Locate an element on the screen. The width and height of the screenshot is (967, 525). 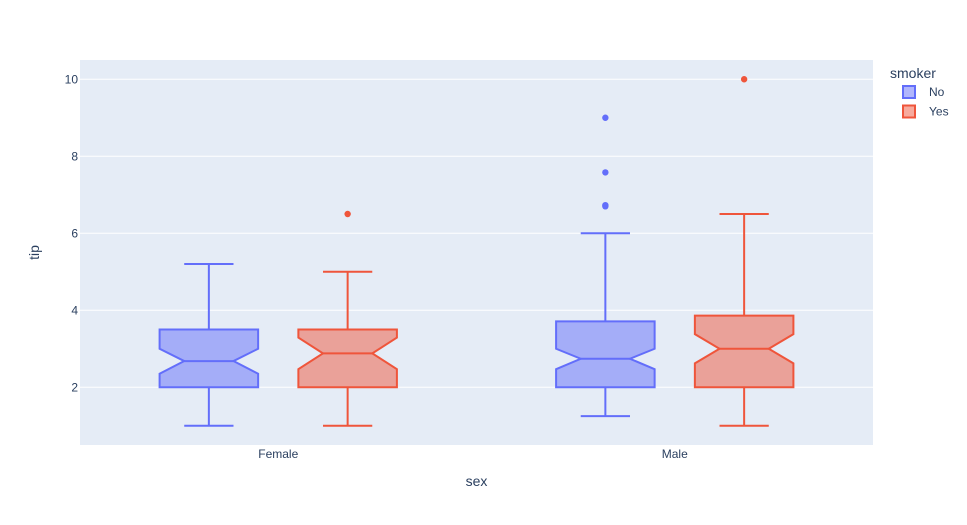
y-axis-title: tip is located at coordinates (34, 252).